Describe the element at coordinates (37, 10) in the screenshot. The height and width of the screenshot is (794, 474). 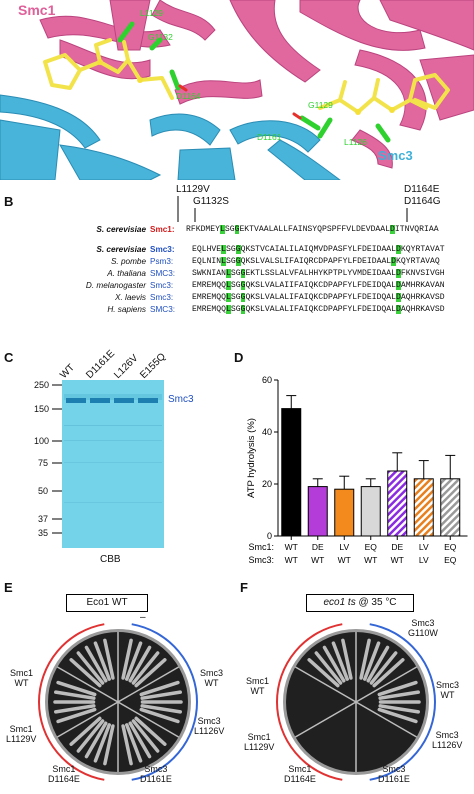
I see `smc1-structure-label: Smc1` at that location.